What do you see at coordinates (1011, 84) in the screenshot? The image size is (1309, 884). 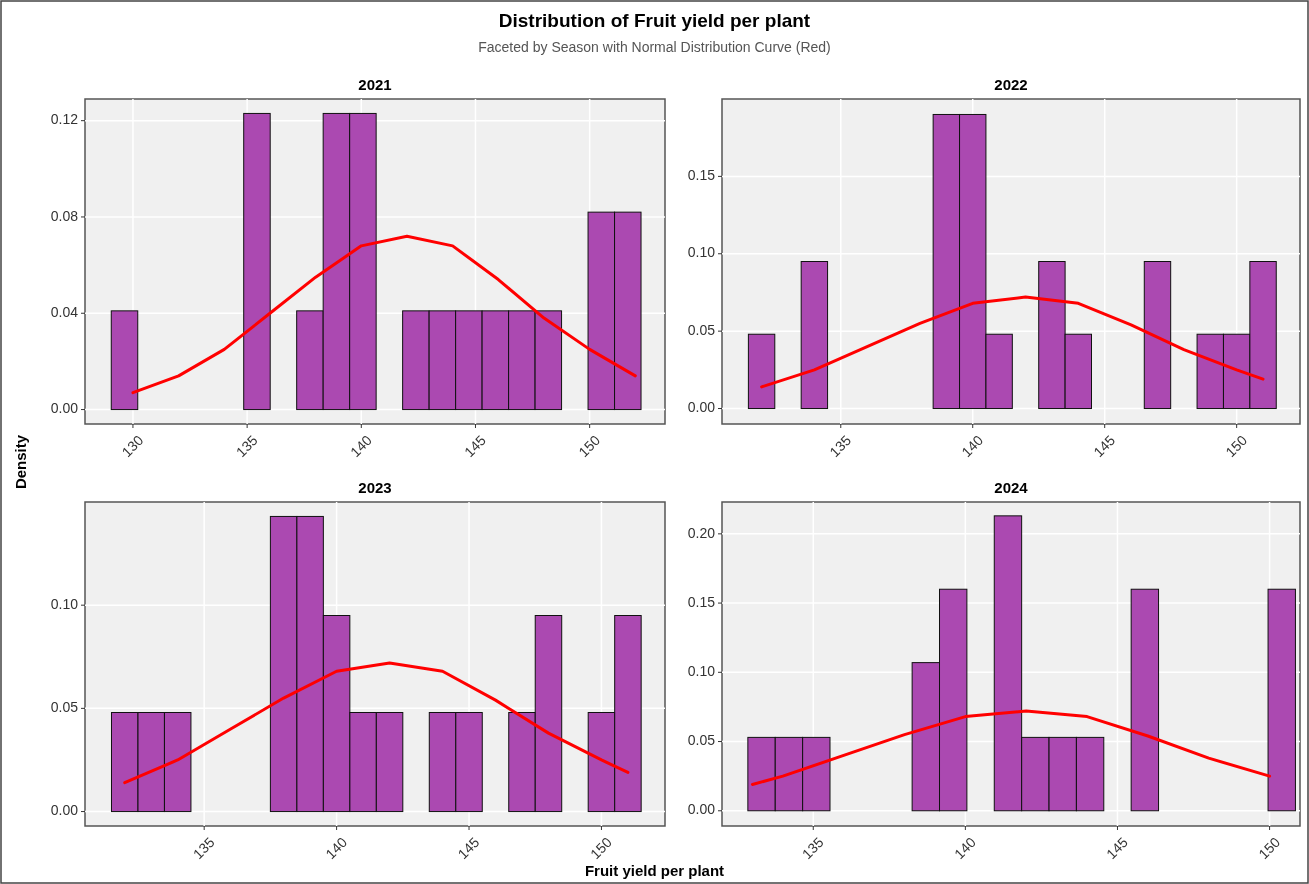 I see `chart-title: 2022` at bounding box center [1011, 84].